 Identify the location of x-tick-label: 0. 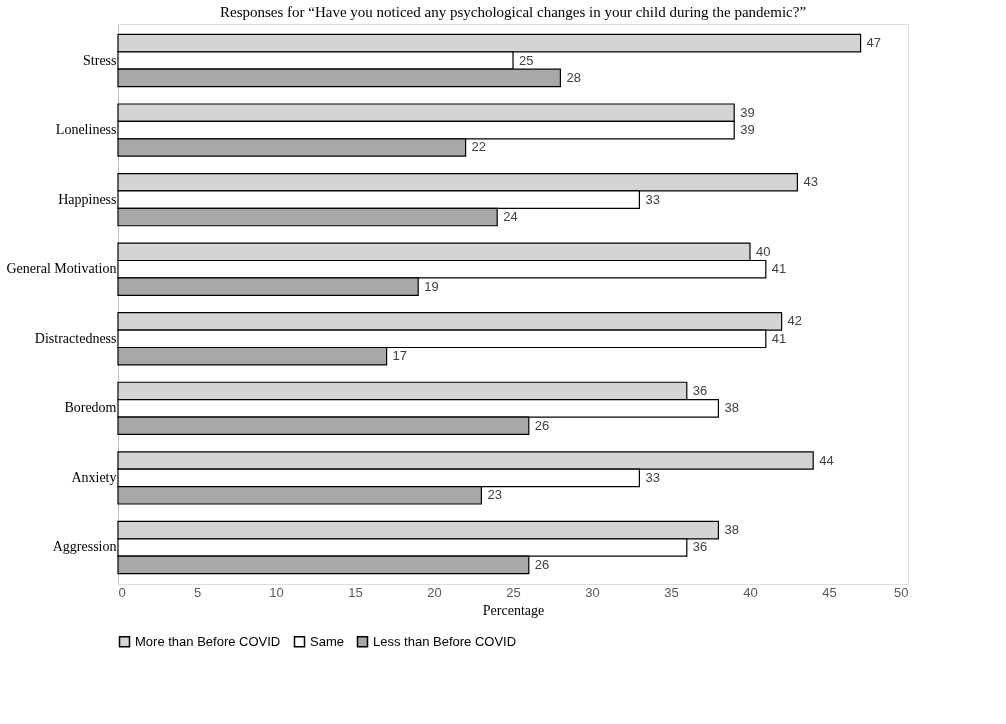
(122, 592).